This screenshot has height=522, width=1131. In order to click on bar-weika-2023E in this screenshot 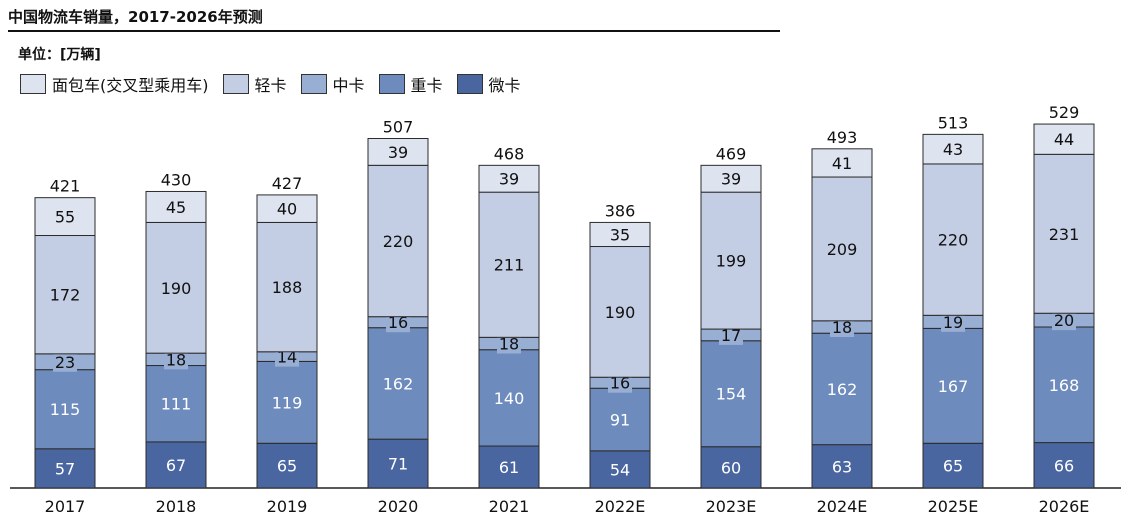, I will do `click(731, 467)`.